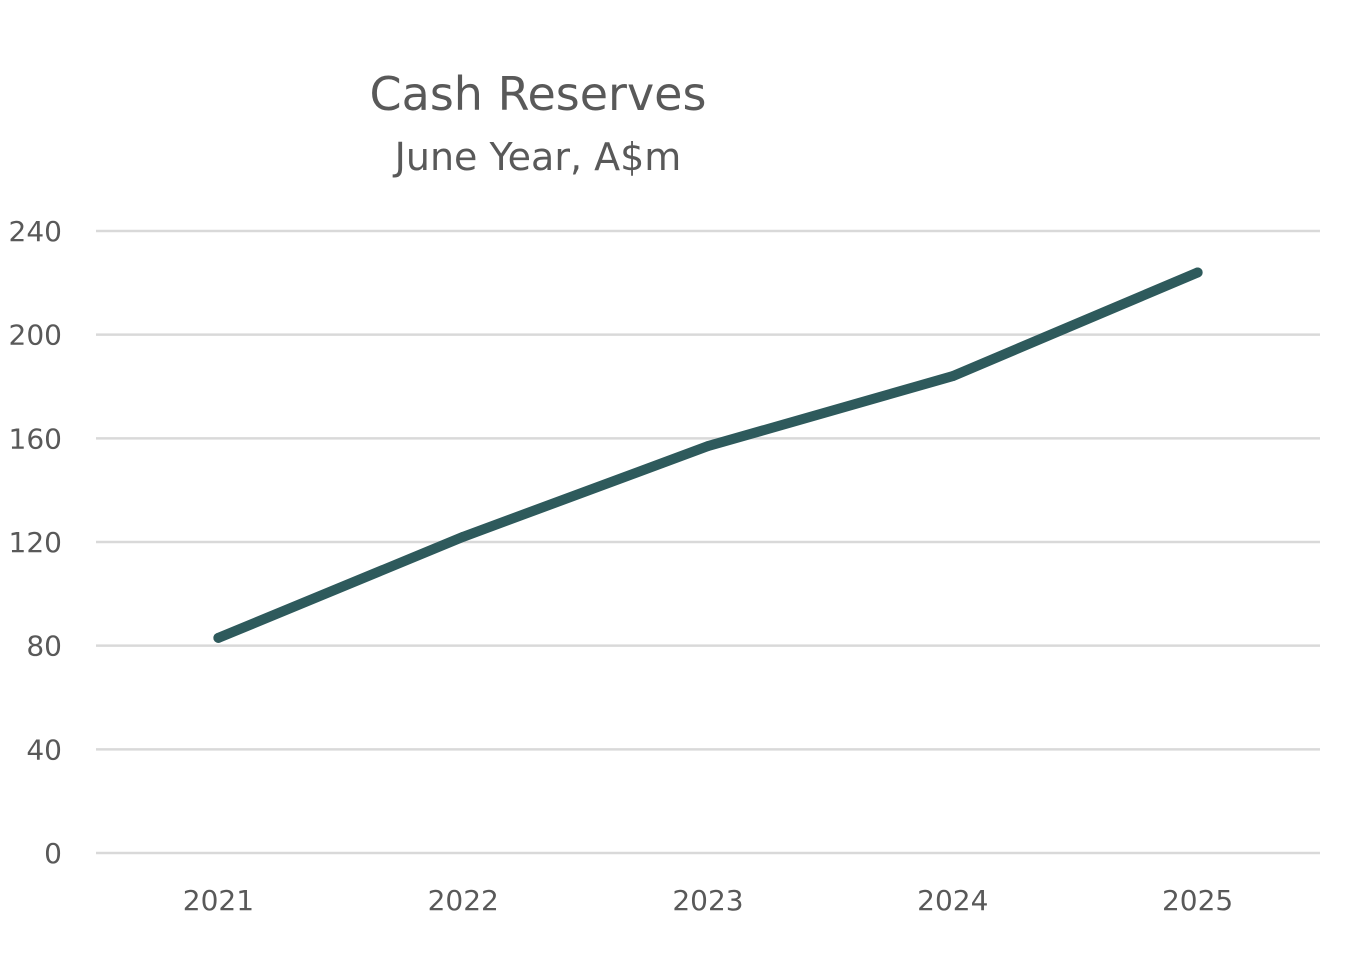 The image size is (1366, 960). I want to click on y-tick-label: 0, so click(53, 853).